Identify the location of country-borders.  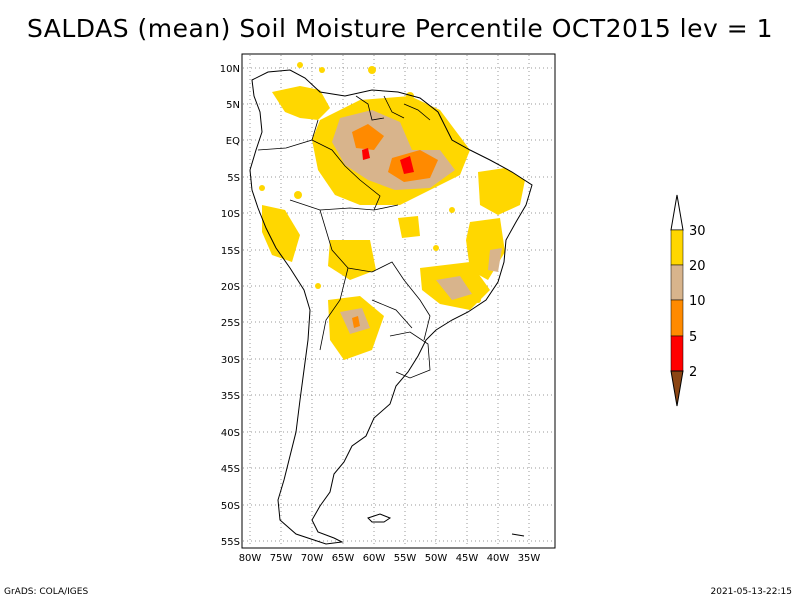
(344, 237).